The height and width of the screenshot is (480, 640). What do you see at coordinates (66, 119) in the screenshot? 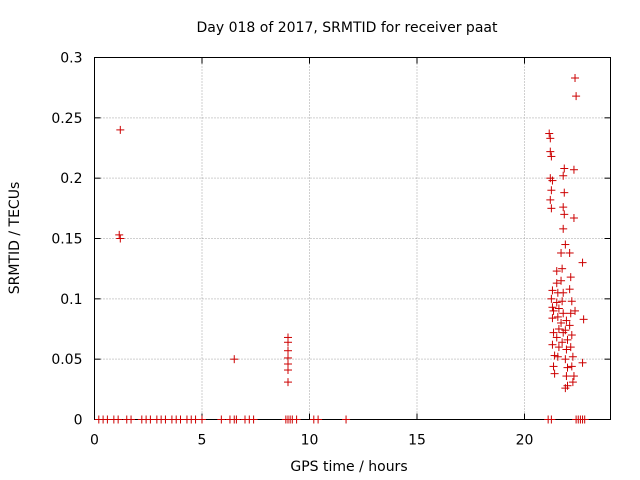
I see `y-tick-label: 0.25` at bounding box center [66, 119].